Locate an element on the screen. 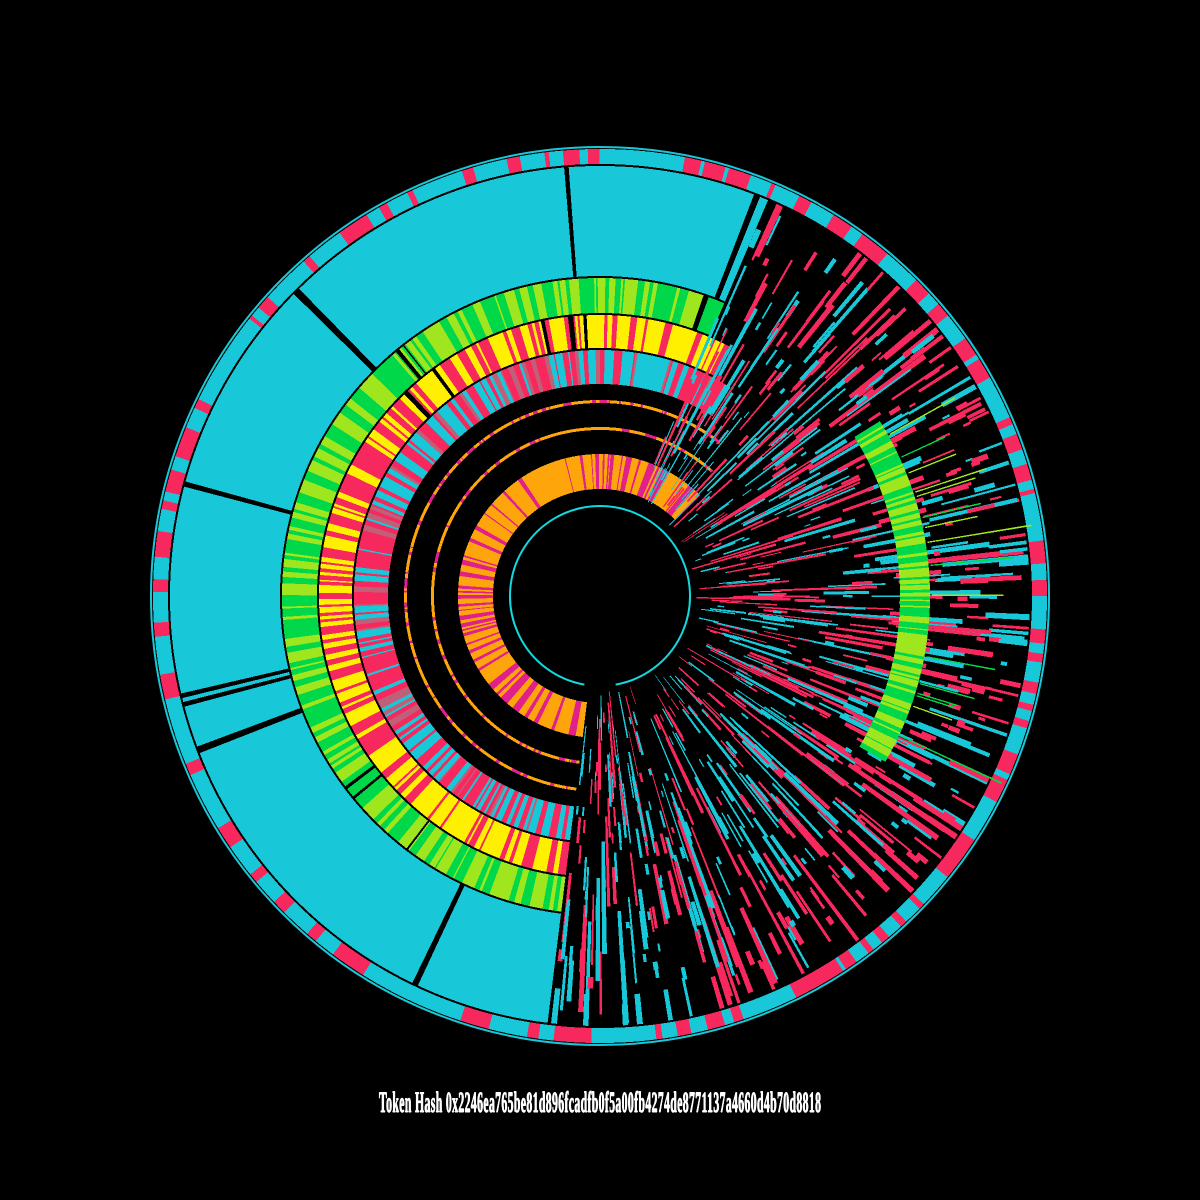 The height and width of the screenshot is (1200, 1200). ring-thin-orange-a is located at coordinates (562, 595).